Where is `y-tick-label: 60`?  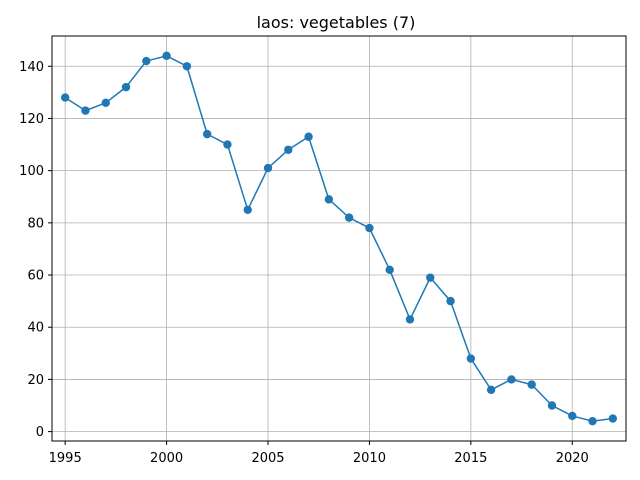
y-tick-label: 60 is located at coordinates (35, 276).